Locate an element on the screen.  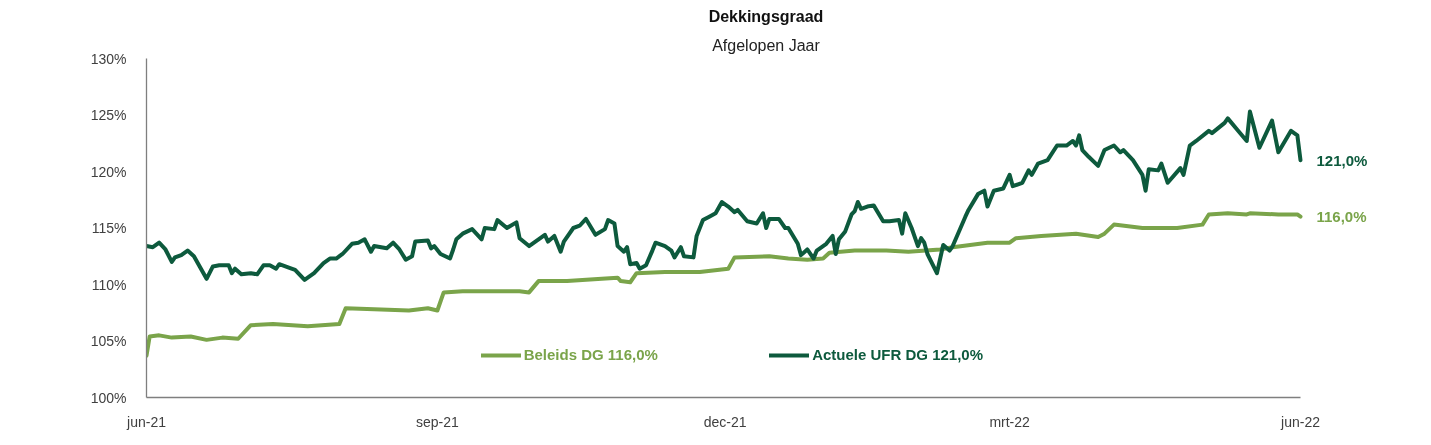
x-tick-label: jun-22 is located at coordinates (1300, 421).